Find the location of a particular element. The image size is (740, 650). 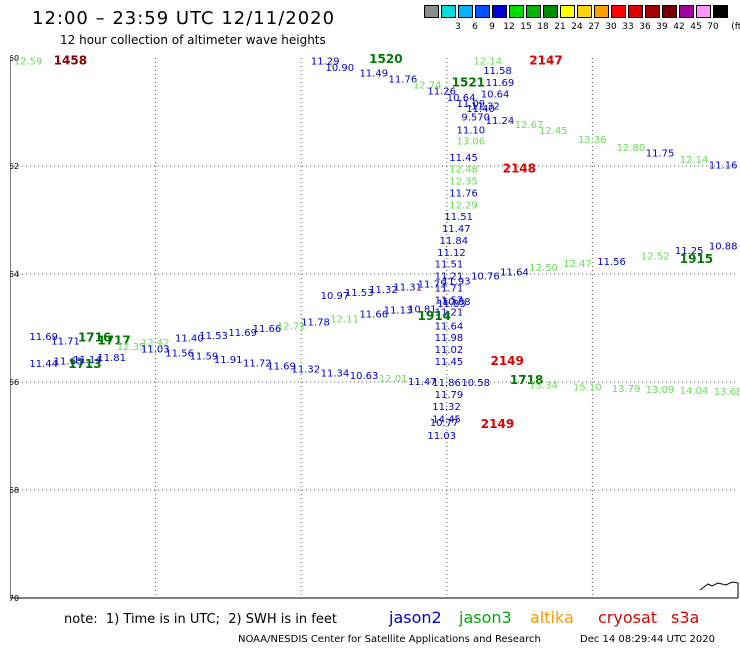

legend-label: 39 is located at coordinates (662, 27).